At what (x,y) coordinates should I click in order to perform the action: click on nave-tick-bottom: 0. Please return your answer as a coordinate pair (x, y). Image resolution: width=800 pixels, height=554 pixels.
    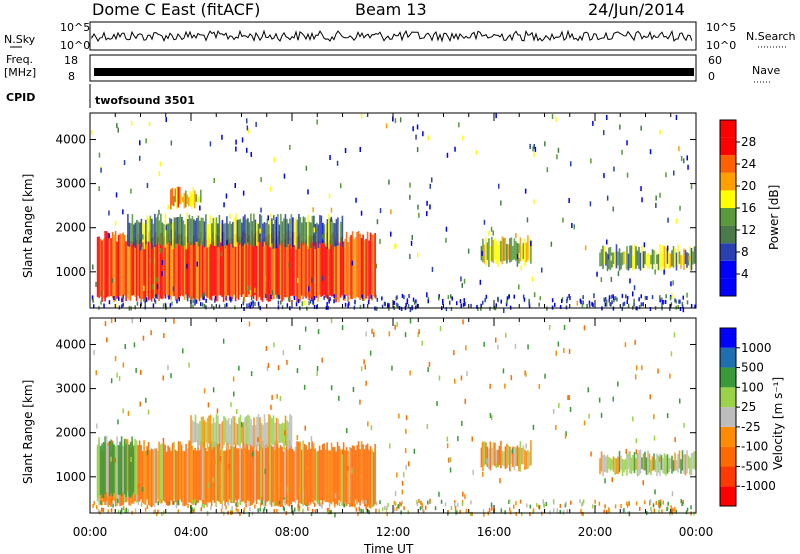
    Looking at the image, I should click on (711, 76).